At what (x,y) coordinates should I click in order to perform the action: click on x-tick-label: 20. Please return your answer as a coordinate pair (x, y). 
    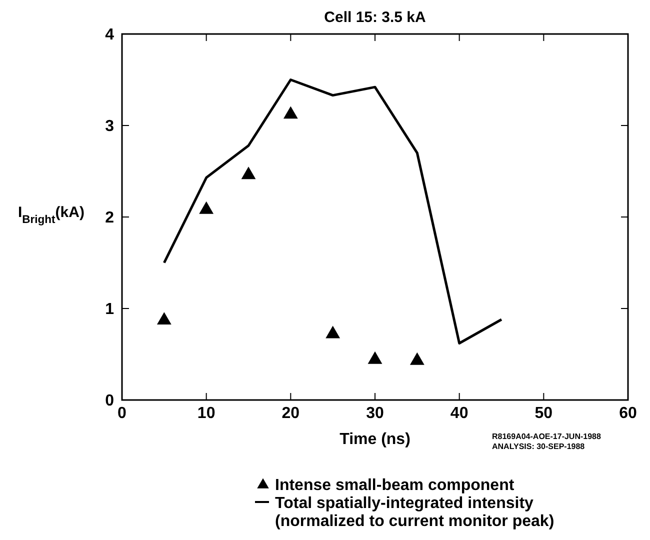
    Looking at the image, I should click on (291, 413).